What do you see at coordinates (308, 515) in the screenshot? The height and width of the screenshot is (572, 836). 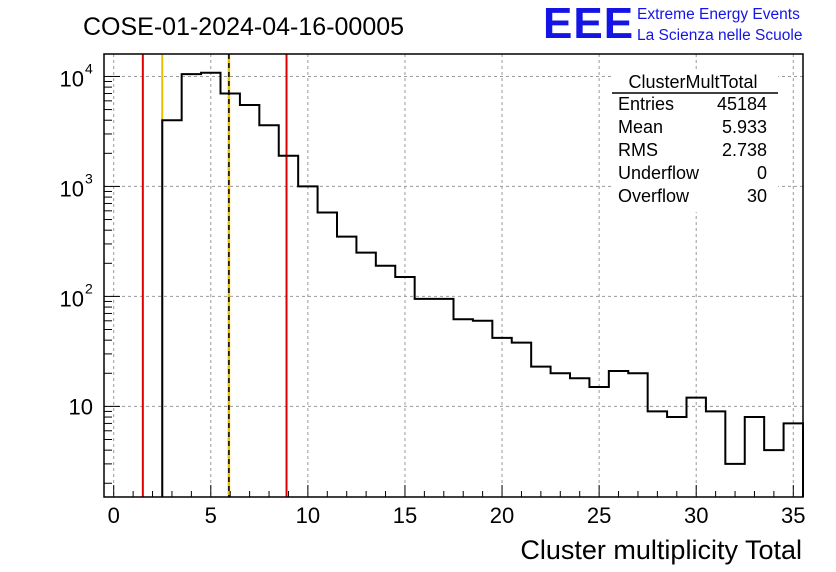 I see `x-tick-label: 10` at bounding box center [308, 515].